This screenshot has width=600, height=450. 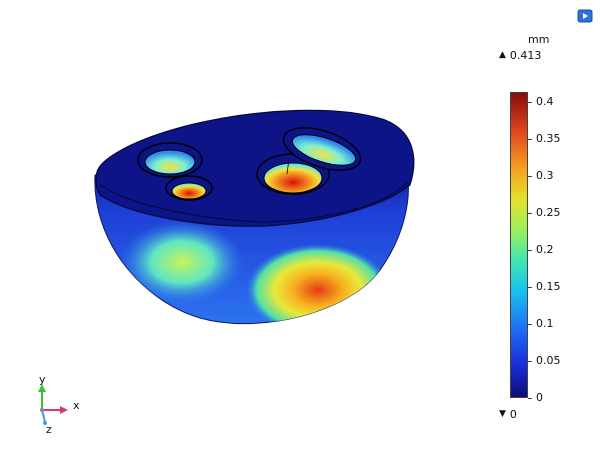 What do you see at coordinates (502, 414) in the screenshot?
I see `min-marker-icon: ▼` at bounding box center [502, 414].